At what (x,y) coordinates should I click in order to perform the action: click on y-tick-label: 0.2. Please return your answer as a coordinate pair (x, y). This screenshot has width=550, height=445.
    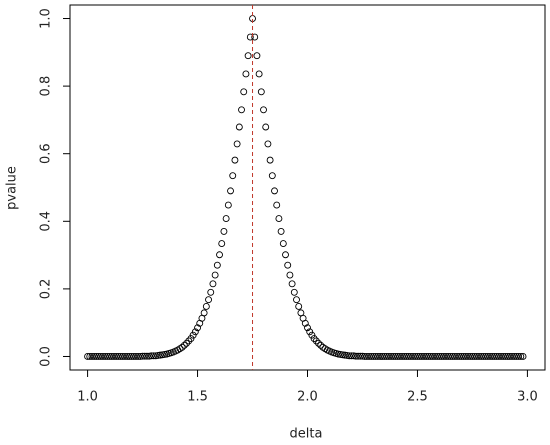
    Looking at the image, I should click on (46, 289).